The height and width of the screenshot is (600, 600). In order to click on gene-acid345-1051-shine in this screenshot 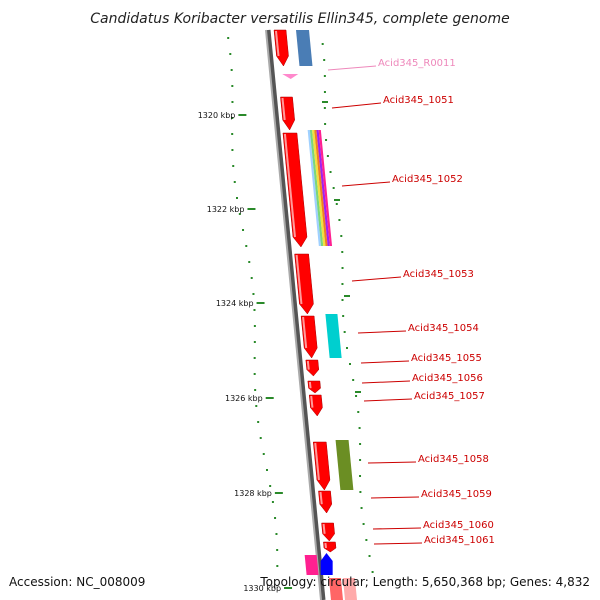, I will do `click(283, 109)`.